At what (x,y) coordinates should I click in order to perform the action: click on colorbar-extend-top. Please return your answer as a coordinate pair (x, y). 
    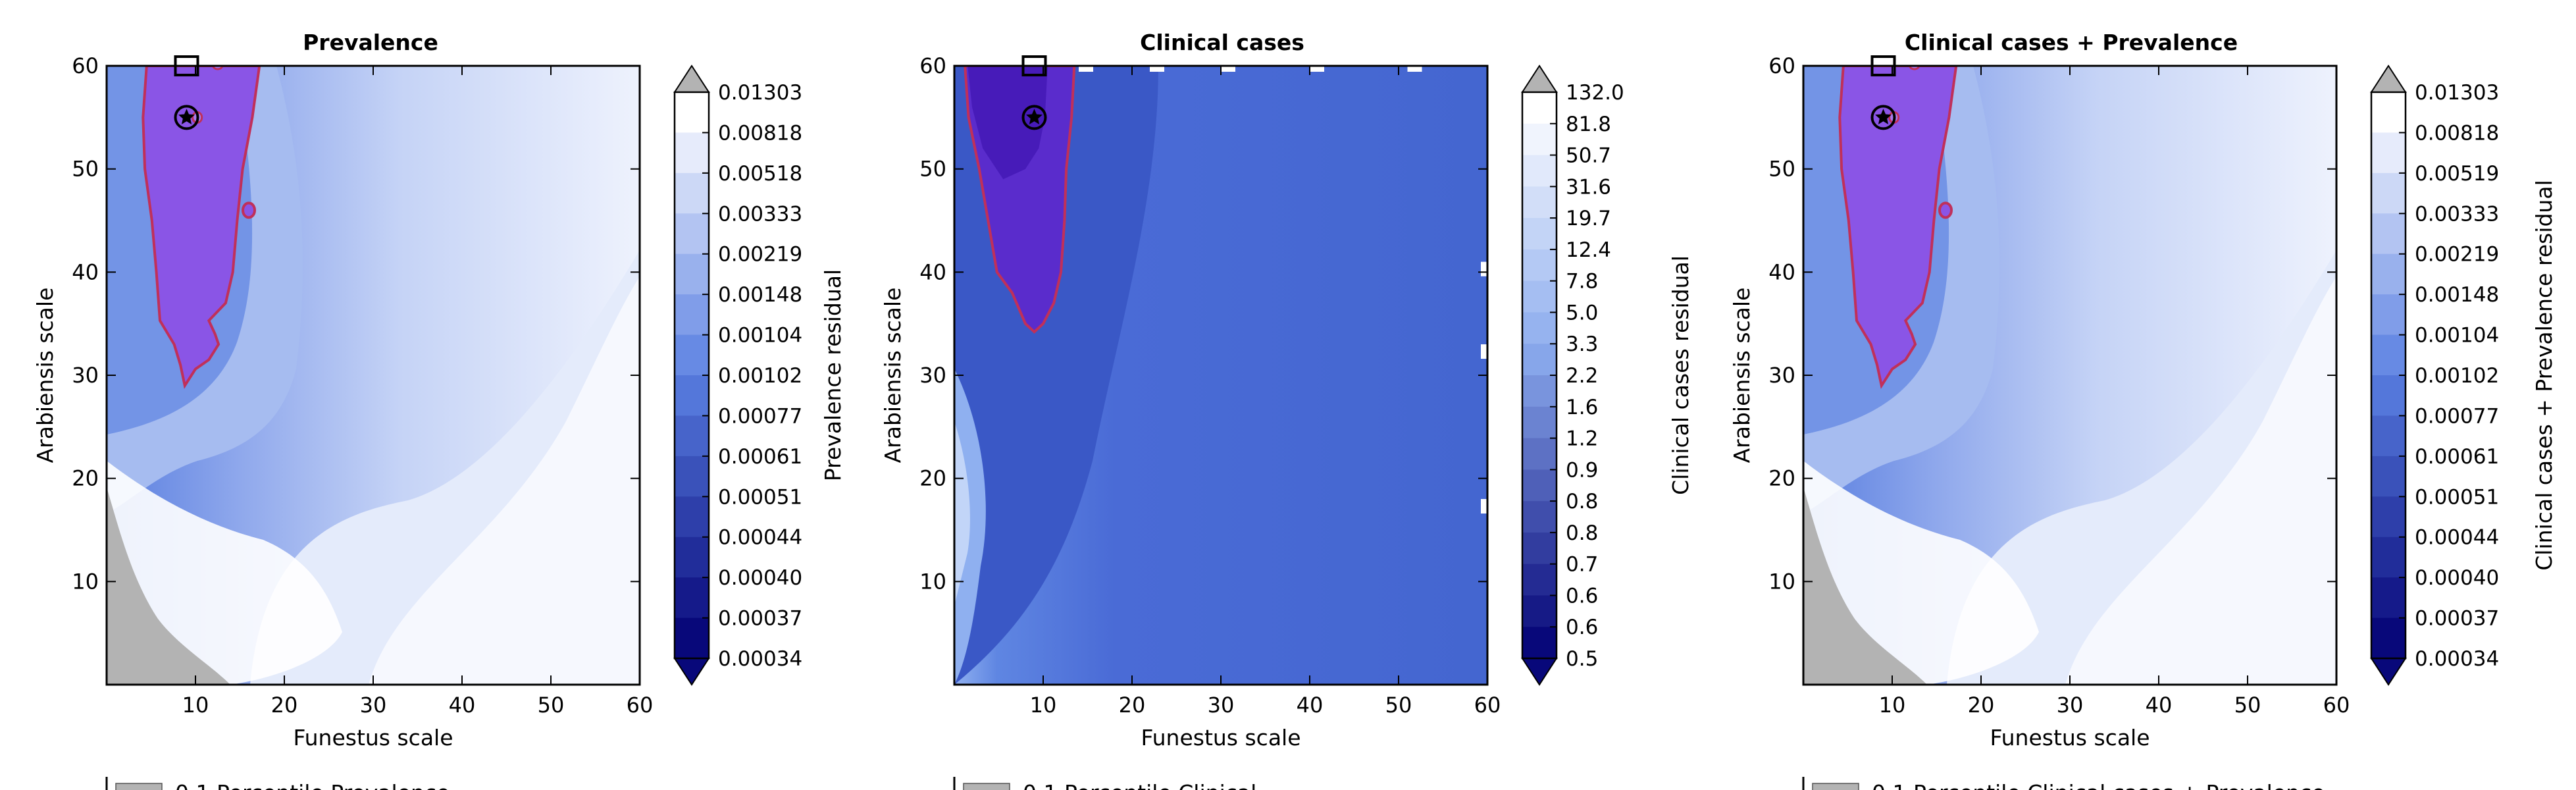
    Looking at the image, I should click on (691, 79).